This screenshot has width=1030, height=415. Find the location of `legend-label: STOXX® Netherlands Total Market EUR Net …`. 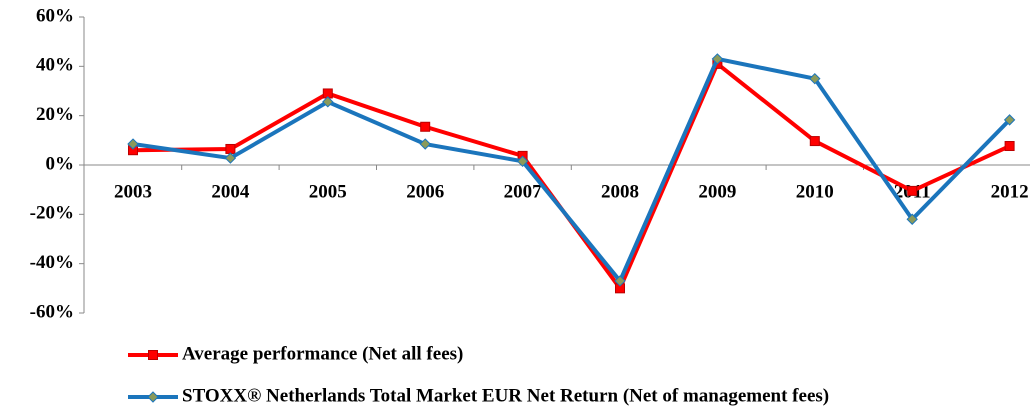

legend-label: STOXX® Netherlands Total Market EUR Net … is located at coordinates (505, 395).